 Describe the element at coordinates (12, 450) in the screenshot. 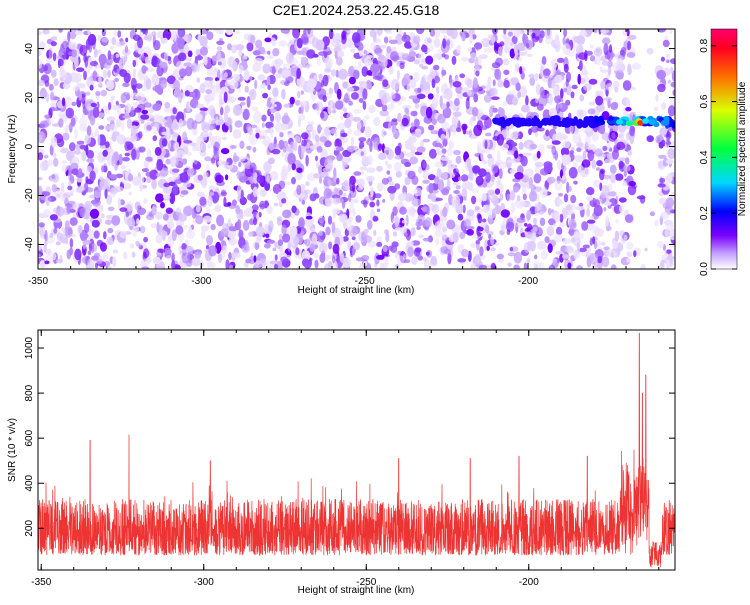

I see `snr-y-axis-label: SNR (10 * v/v)` at that location.